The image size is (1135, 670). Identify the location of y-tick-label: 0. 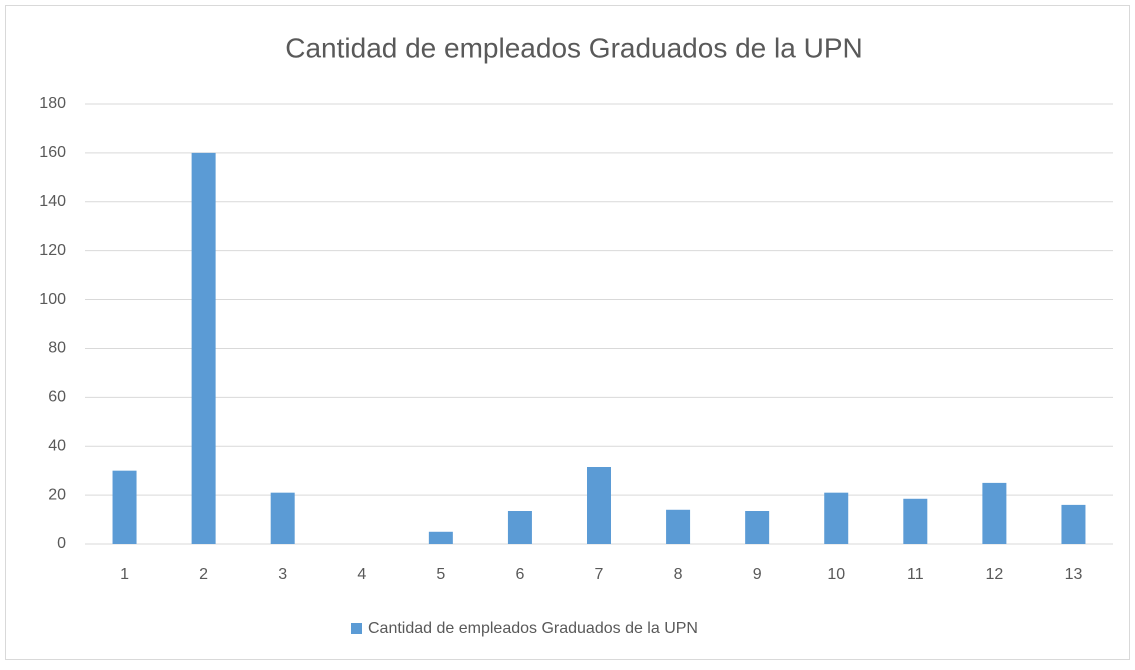
(61, 543).